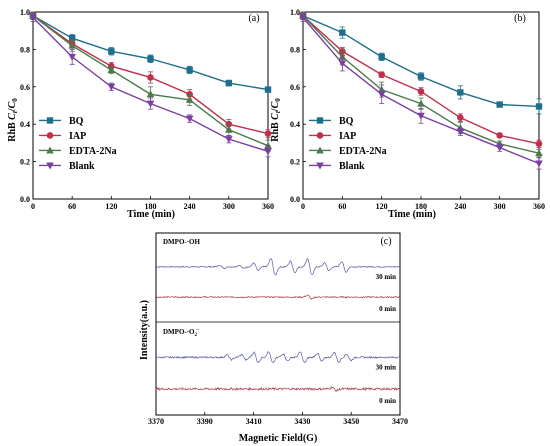 This screenshot has height=446, width=550. What do you see at coordinates (385, 241) in the screenshot?
I see `panel-c-label: (c)` at bounding box center [385, 241].